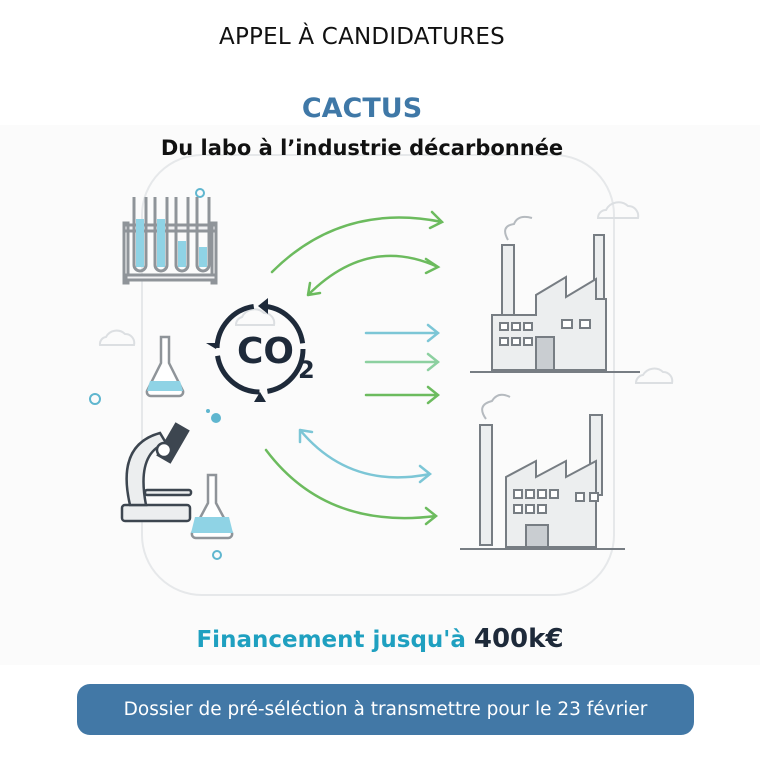 The image size is (760, 760). Describe the element at coordinates (362, 37) in the screenshot. I see `page-title: APPEL À CANDIDATURES` at that location.